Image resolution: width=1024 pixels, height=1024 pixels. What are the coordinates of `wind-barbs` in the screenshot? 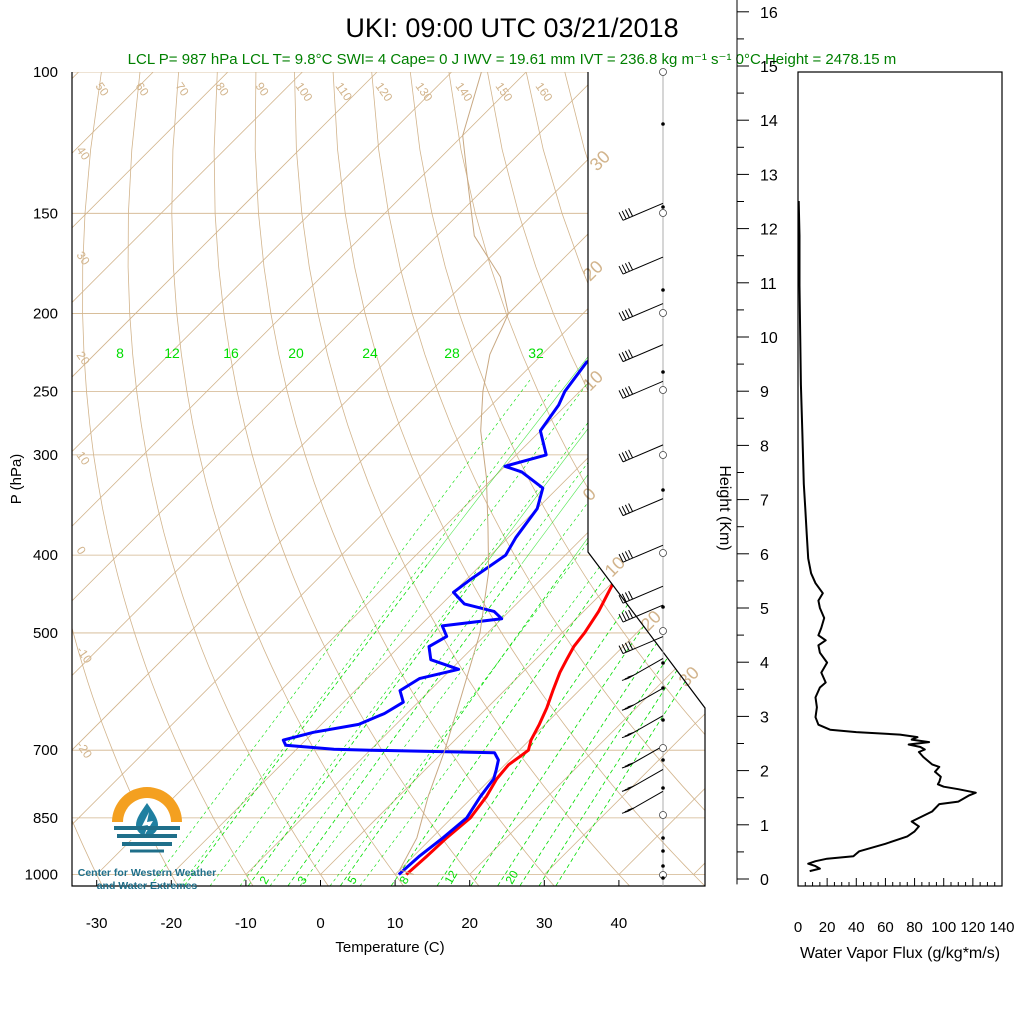 It's located at (642, 477).